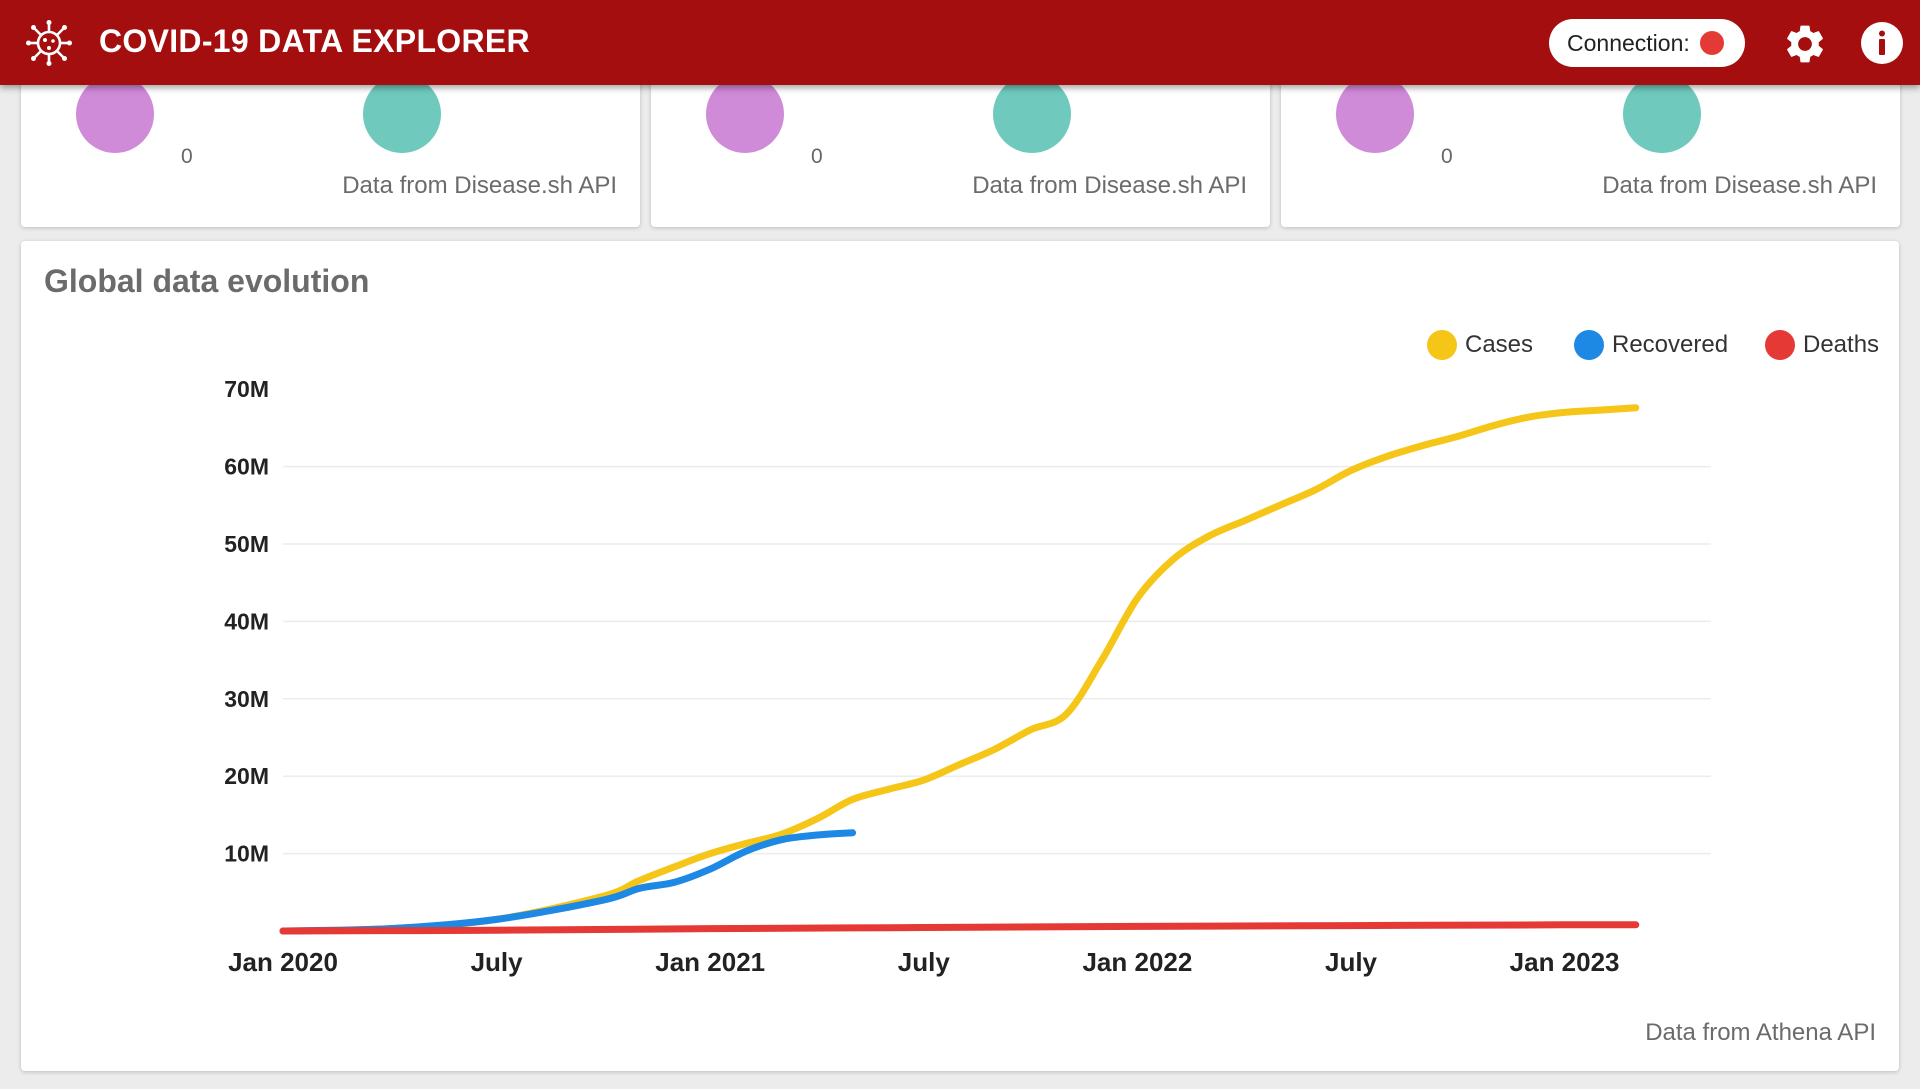  What do you see at coordinates (1499, 344) in the screenshot?
I see `legend-label-cases: Cases` at bounding box center [1499, 344].